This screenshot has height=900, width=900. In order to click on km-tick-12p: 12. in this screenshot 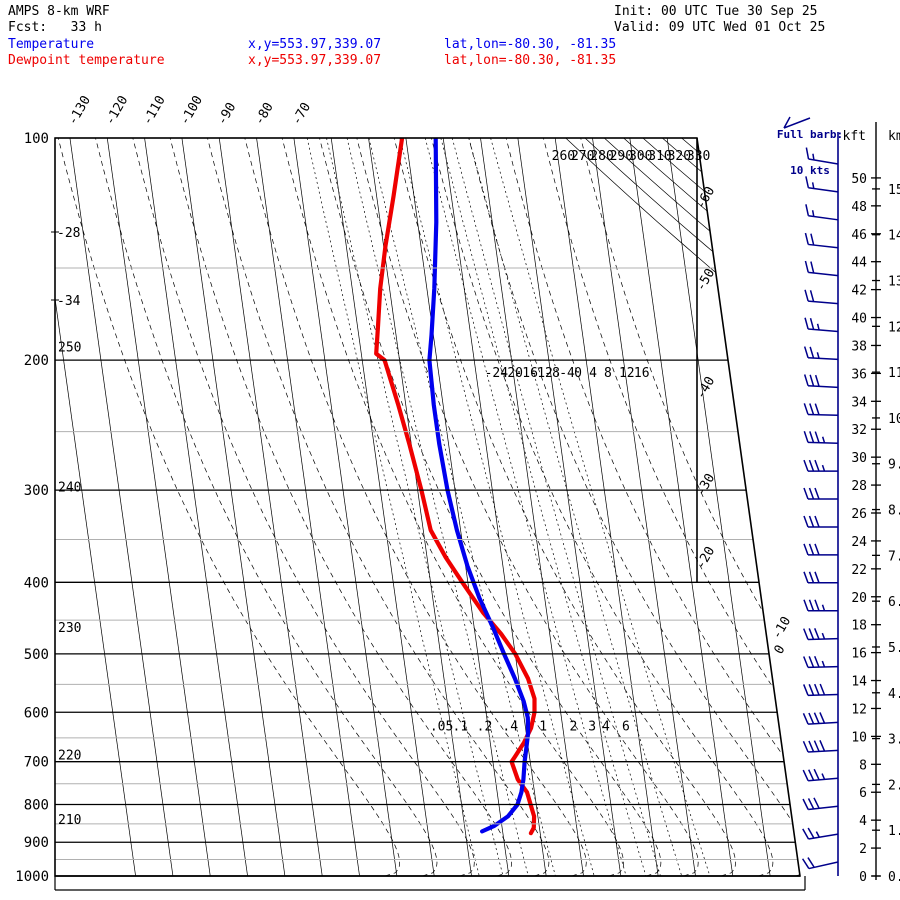, I will do `click(894, 327)`.